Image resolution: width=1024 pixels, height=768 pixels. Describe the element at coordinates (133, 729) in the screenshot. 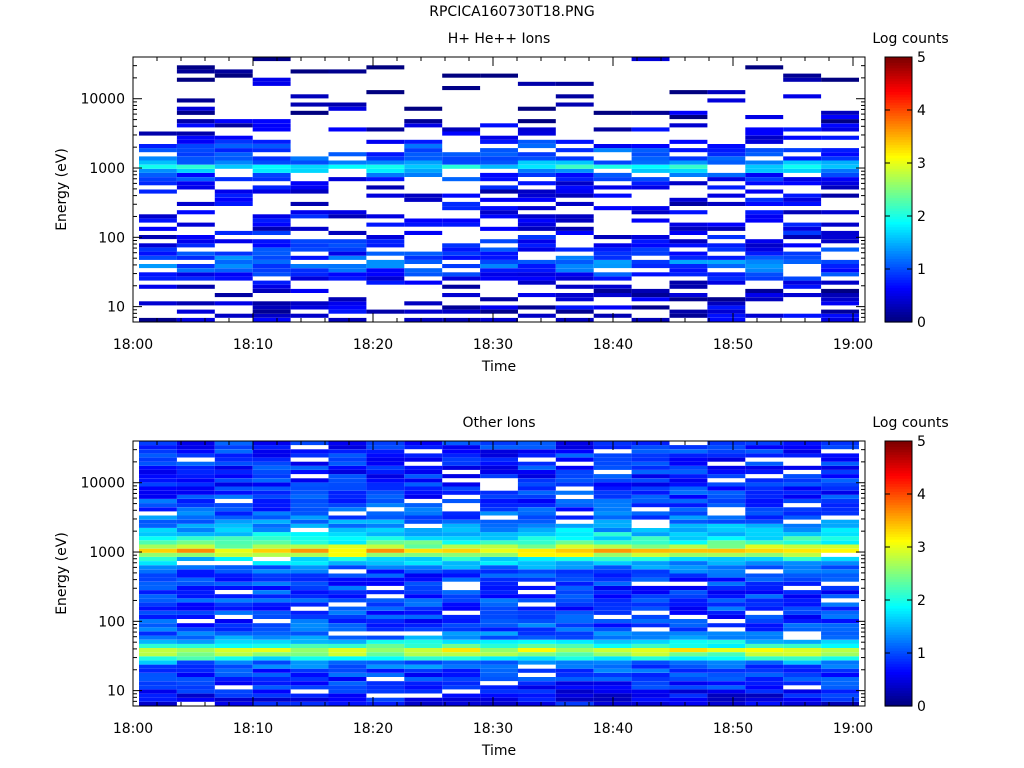

I see `x-tick-label: 18:00` at that location.